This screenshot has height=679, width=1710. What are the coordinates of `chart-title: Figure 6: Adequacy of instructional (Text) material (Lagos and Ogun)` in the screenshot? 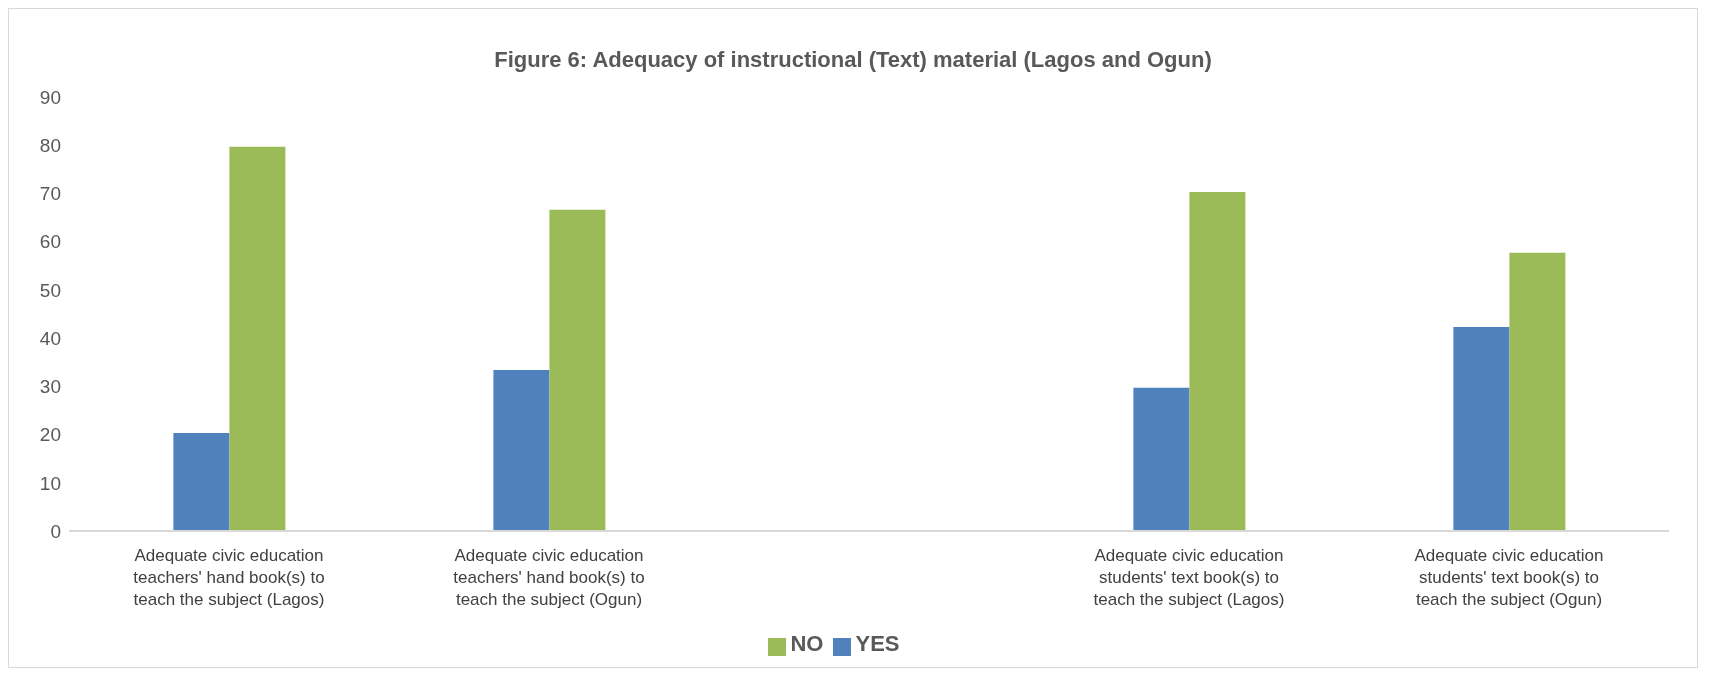 It's located at (853, 60).